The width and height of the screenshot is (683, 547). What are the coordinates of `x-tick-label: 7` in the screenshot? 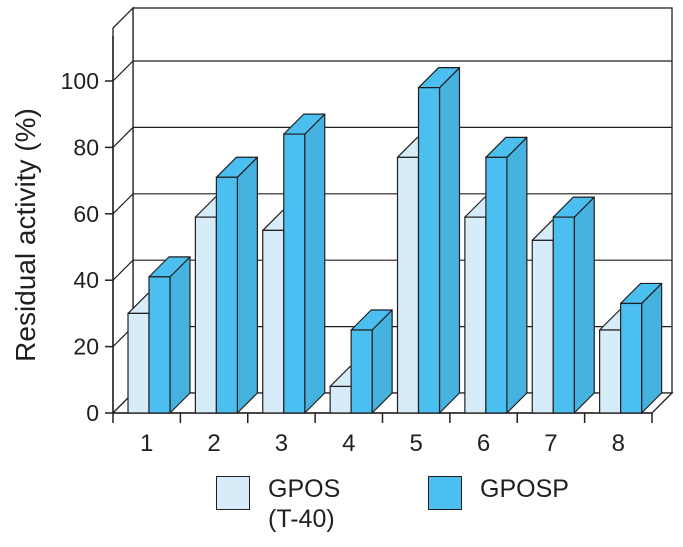 It's located at (550, 443).